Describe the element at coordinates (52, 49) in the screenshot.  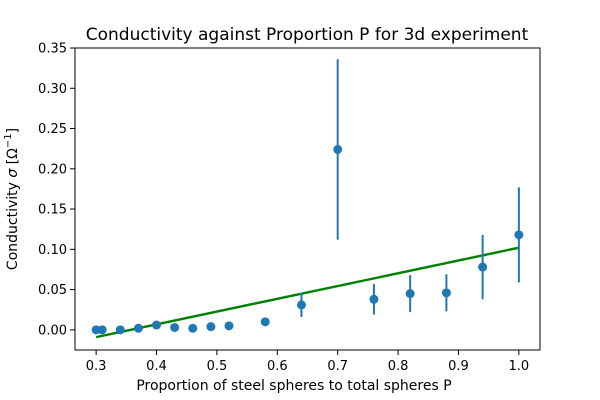
I see `y-tick-label: 0.35` at that location.